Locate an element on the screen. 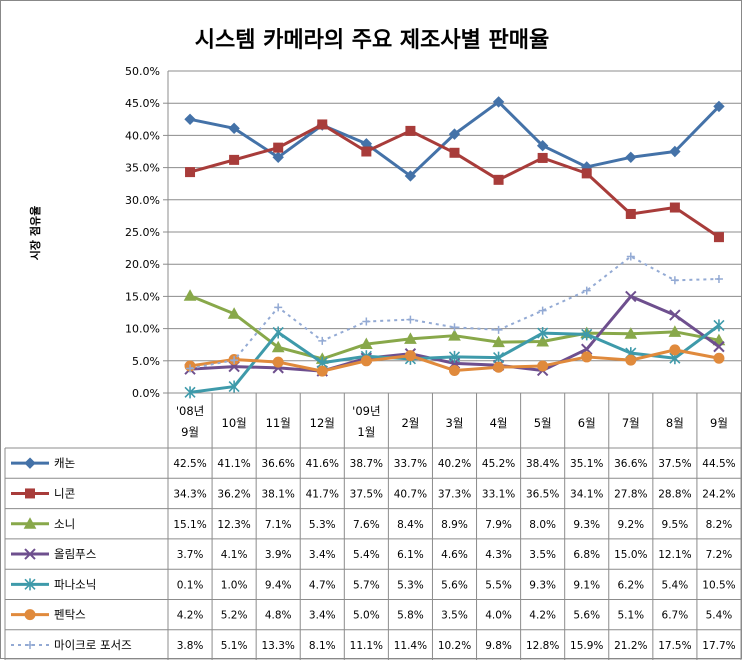 This screenshot has width=742, height=660. data-label: 11.1% is located at coordinates (366, 646).